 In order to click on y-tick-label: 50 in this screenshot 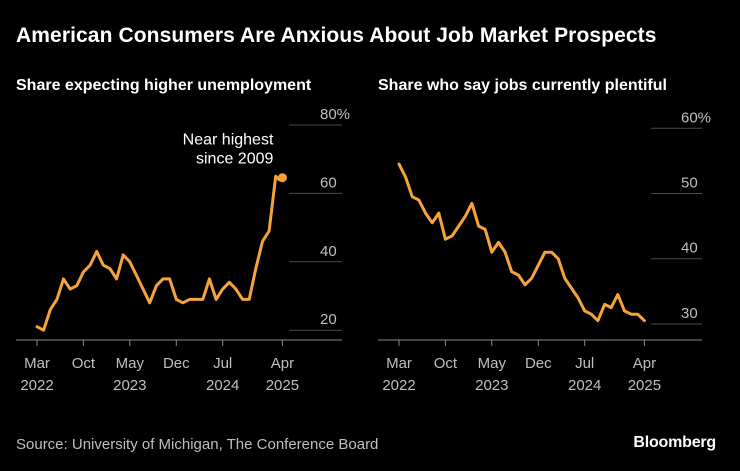, I will do `click(689, 183)`.